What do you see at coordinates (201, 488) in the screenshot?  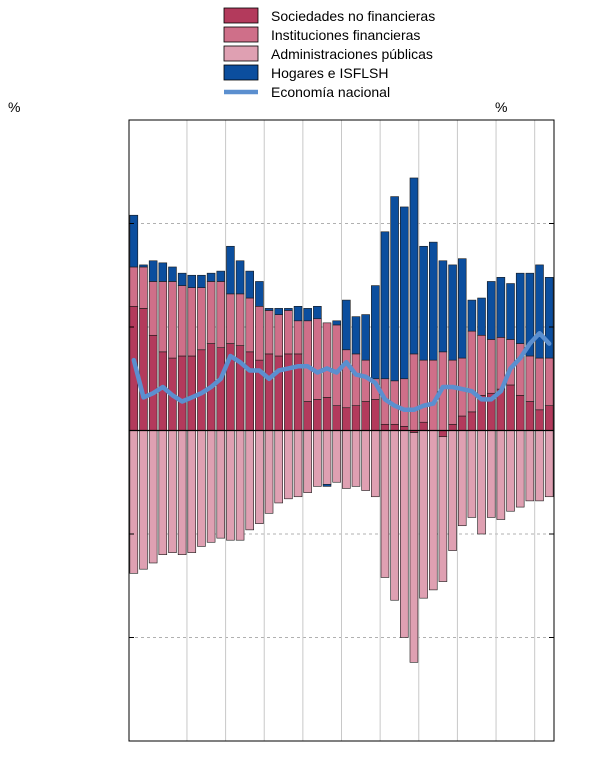 I see `bar-administraciones-p-blicas-2015Q2` at bounding box center [201, 488].